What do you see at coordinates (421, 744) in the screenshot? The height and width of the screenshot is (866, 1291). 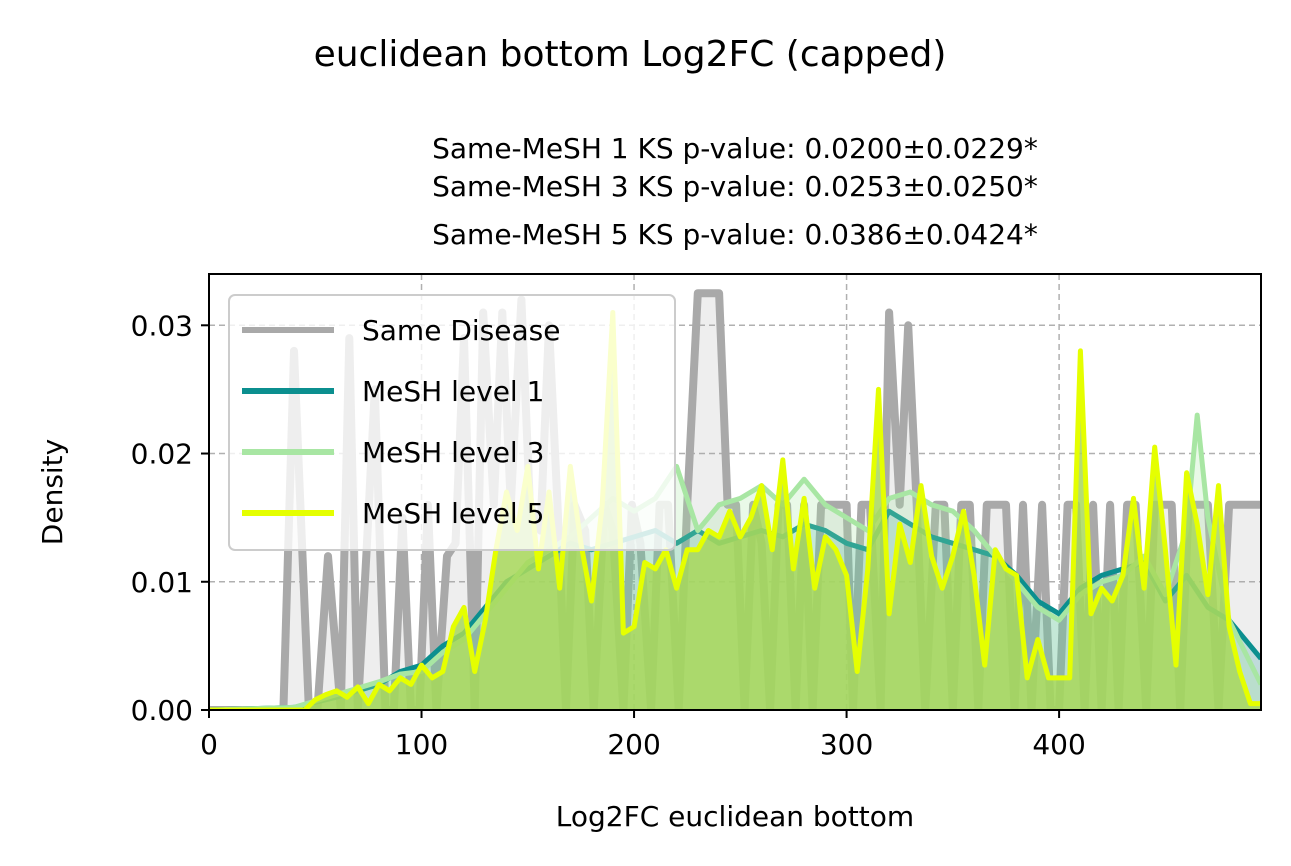 I see `x-tick-label: 100` at bounding box center [421, 744].